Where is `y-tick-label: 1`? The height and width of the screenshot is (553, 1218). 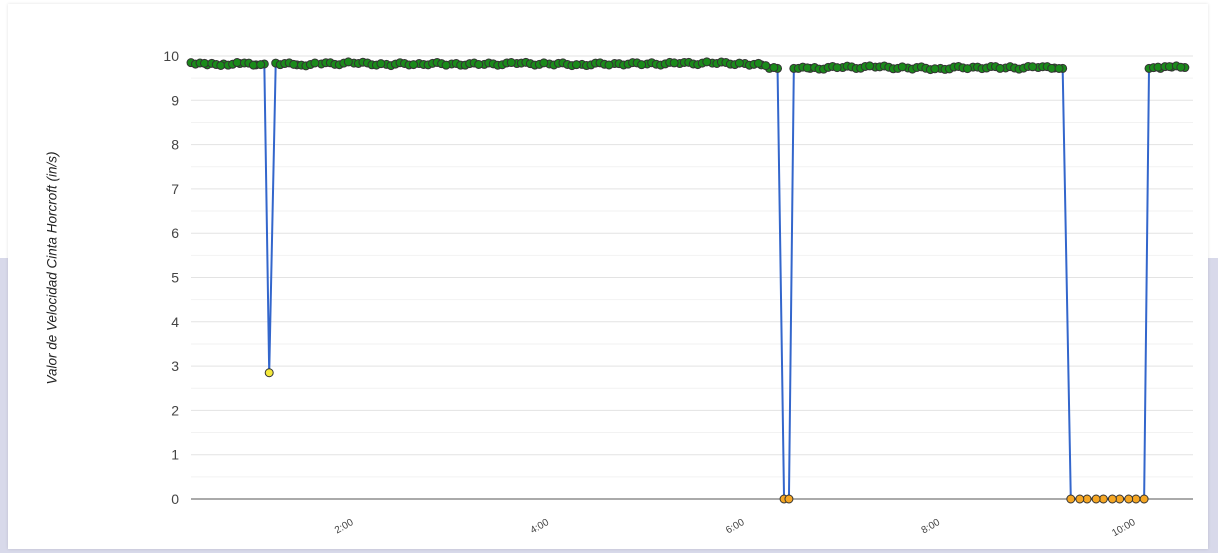
y-tick-label: 1 is located at coordinates (175, 455).